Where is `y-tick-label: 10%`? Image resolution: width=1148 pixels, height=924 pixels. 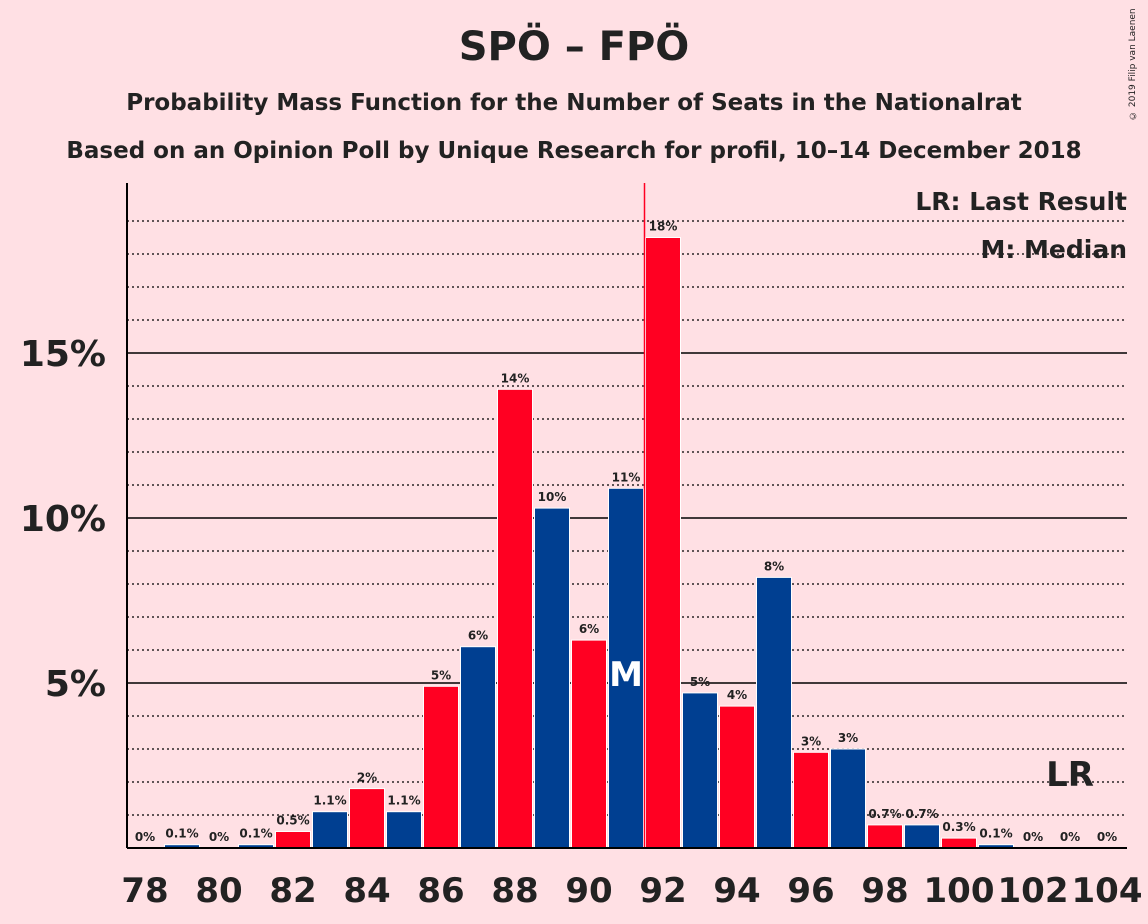
y-tick-label: 10% is located at coordinates (63, 519).